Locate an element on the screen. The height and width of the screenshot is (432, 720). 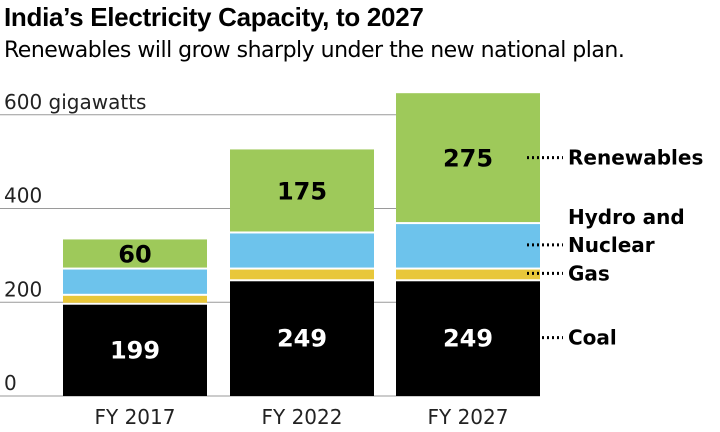
legend-label-renewables: Renewables is located at coordinates (635, 158).